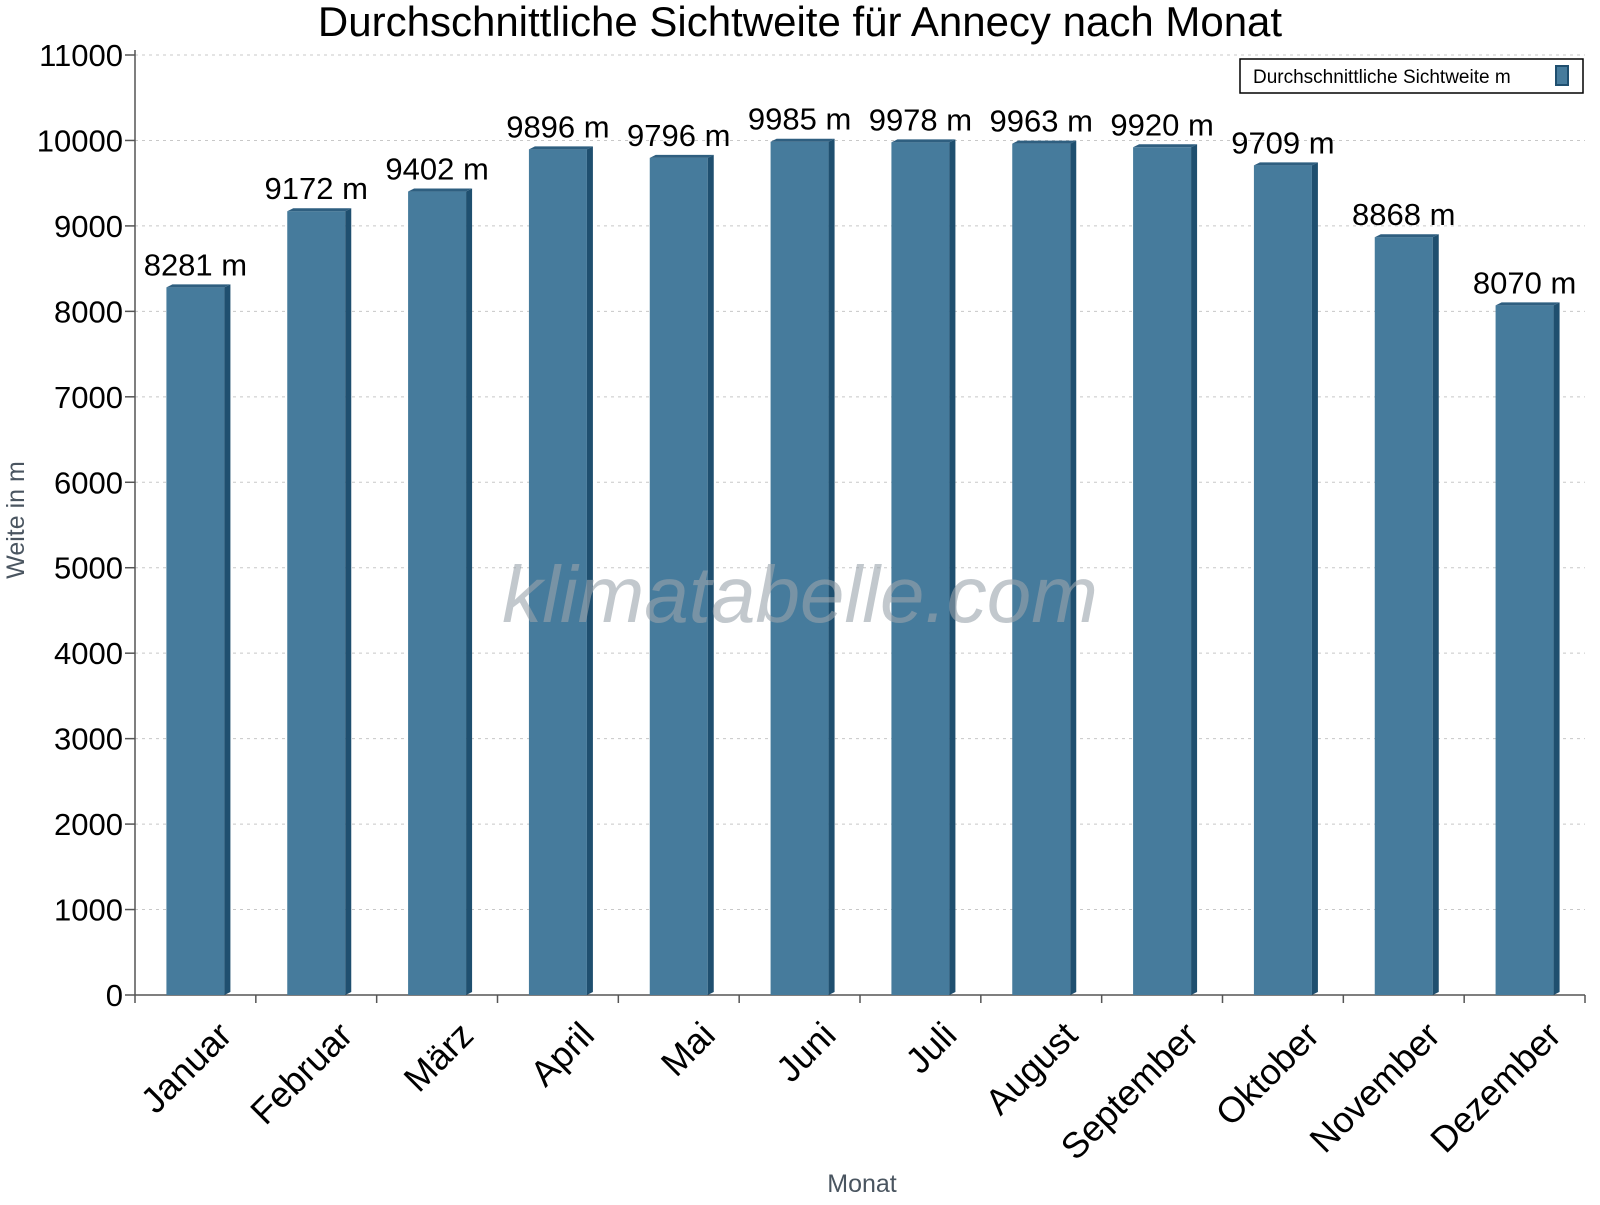 The width and height of the screenshot is (1600, 1205). I want to click on x-axis-label: Monat, so click(862, 1184).